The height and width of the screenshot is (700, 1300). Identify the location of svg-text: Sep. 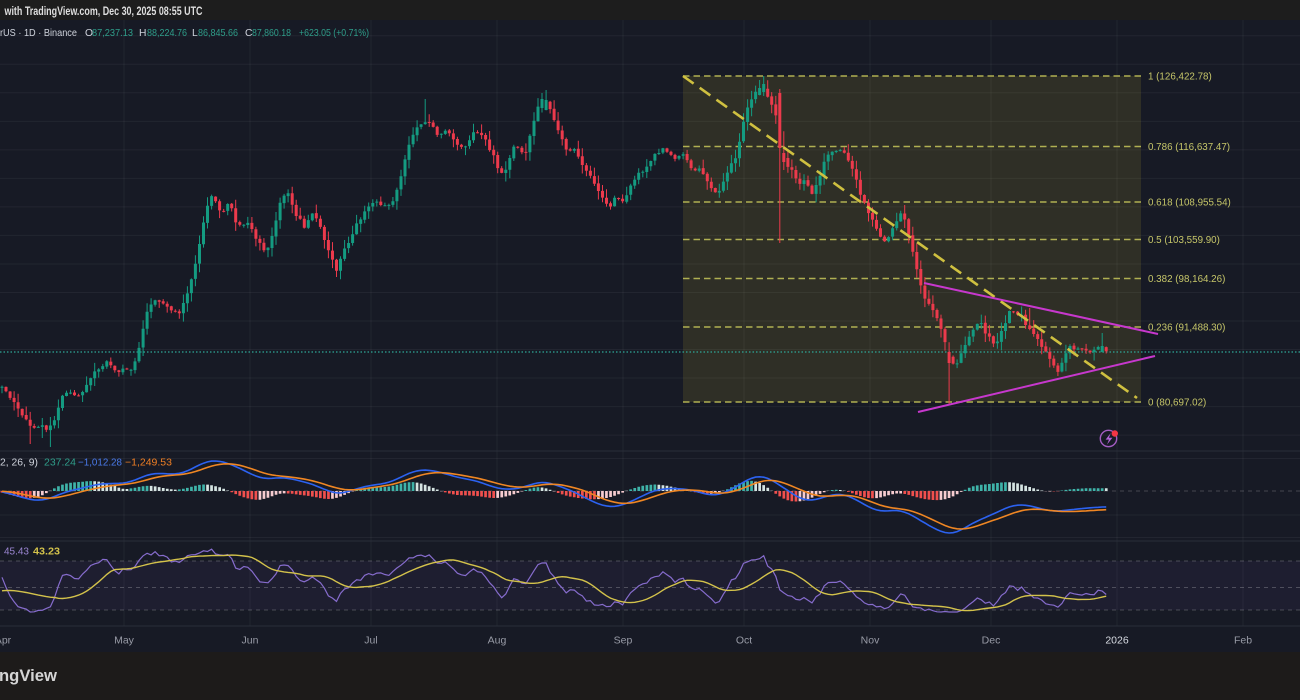
(623, 641).